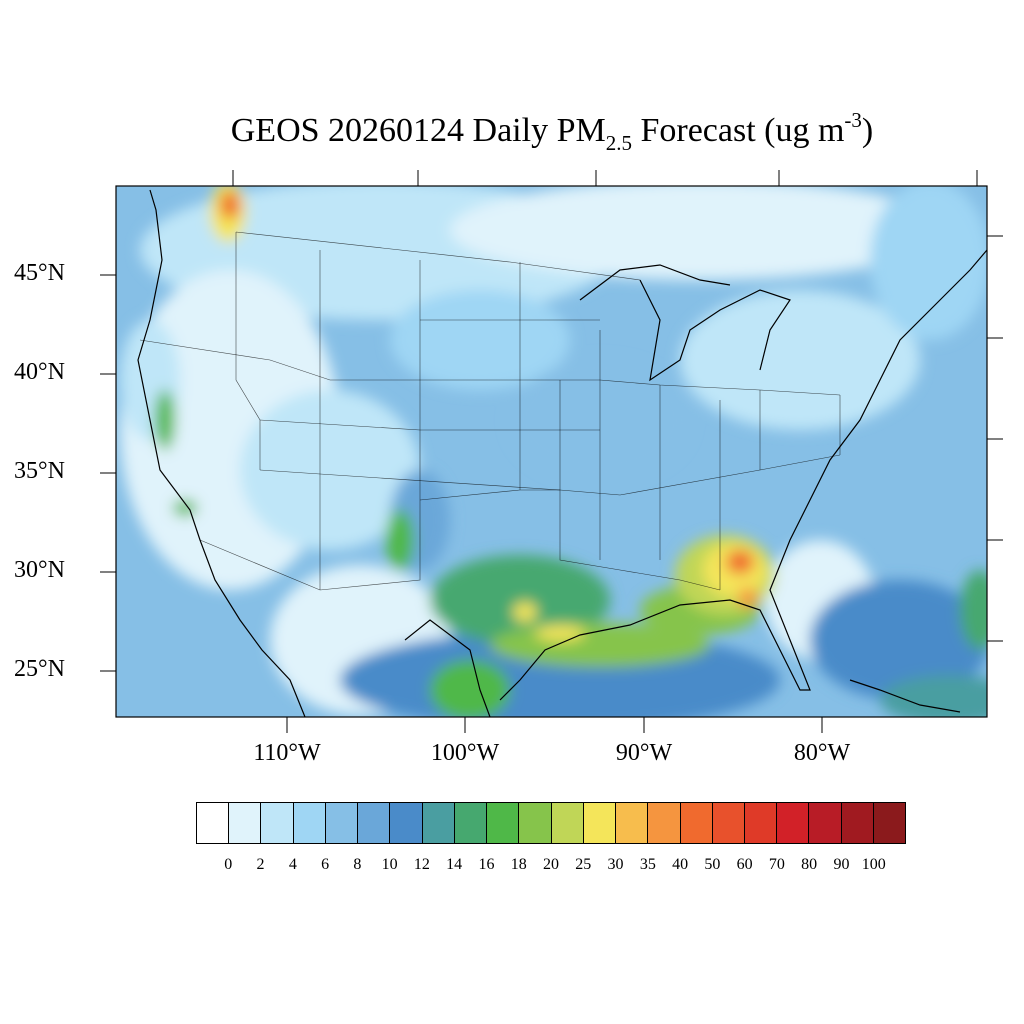 The height and width of the screenshot is (1024, 1024). What do you see at coordinates (776, 864) in the screenshot?
I see `colorbar-label: 70` at bounding box center [776, 864].